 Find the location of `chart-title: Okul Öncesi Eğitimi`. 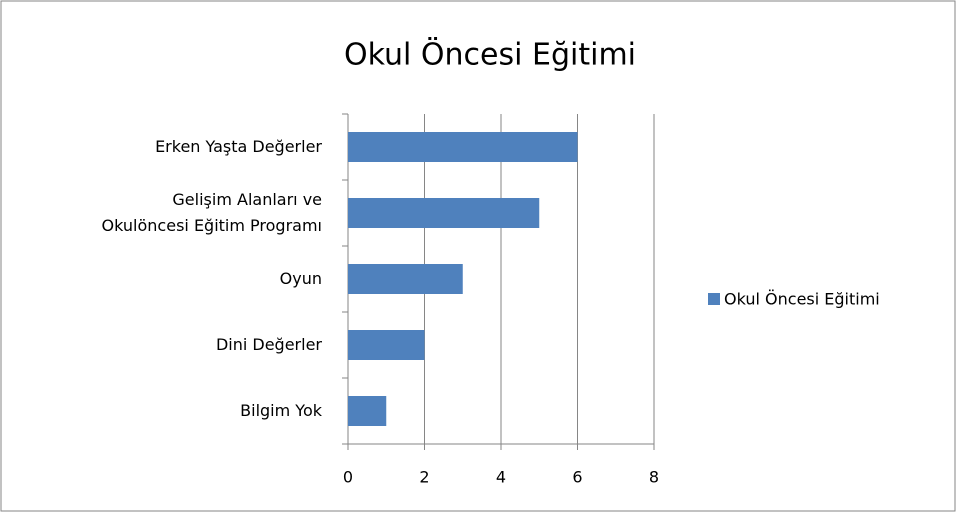

chart-title: Okul Öncesi Eğitimi is located at coordinates (490, 55).